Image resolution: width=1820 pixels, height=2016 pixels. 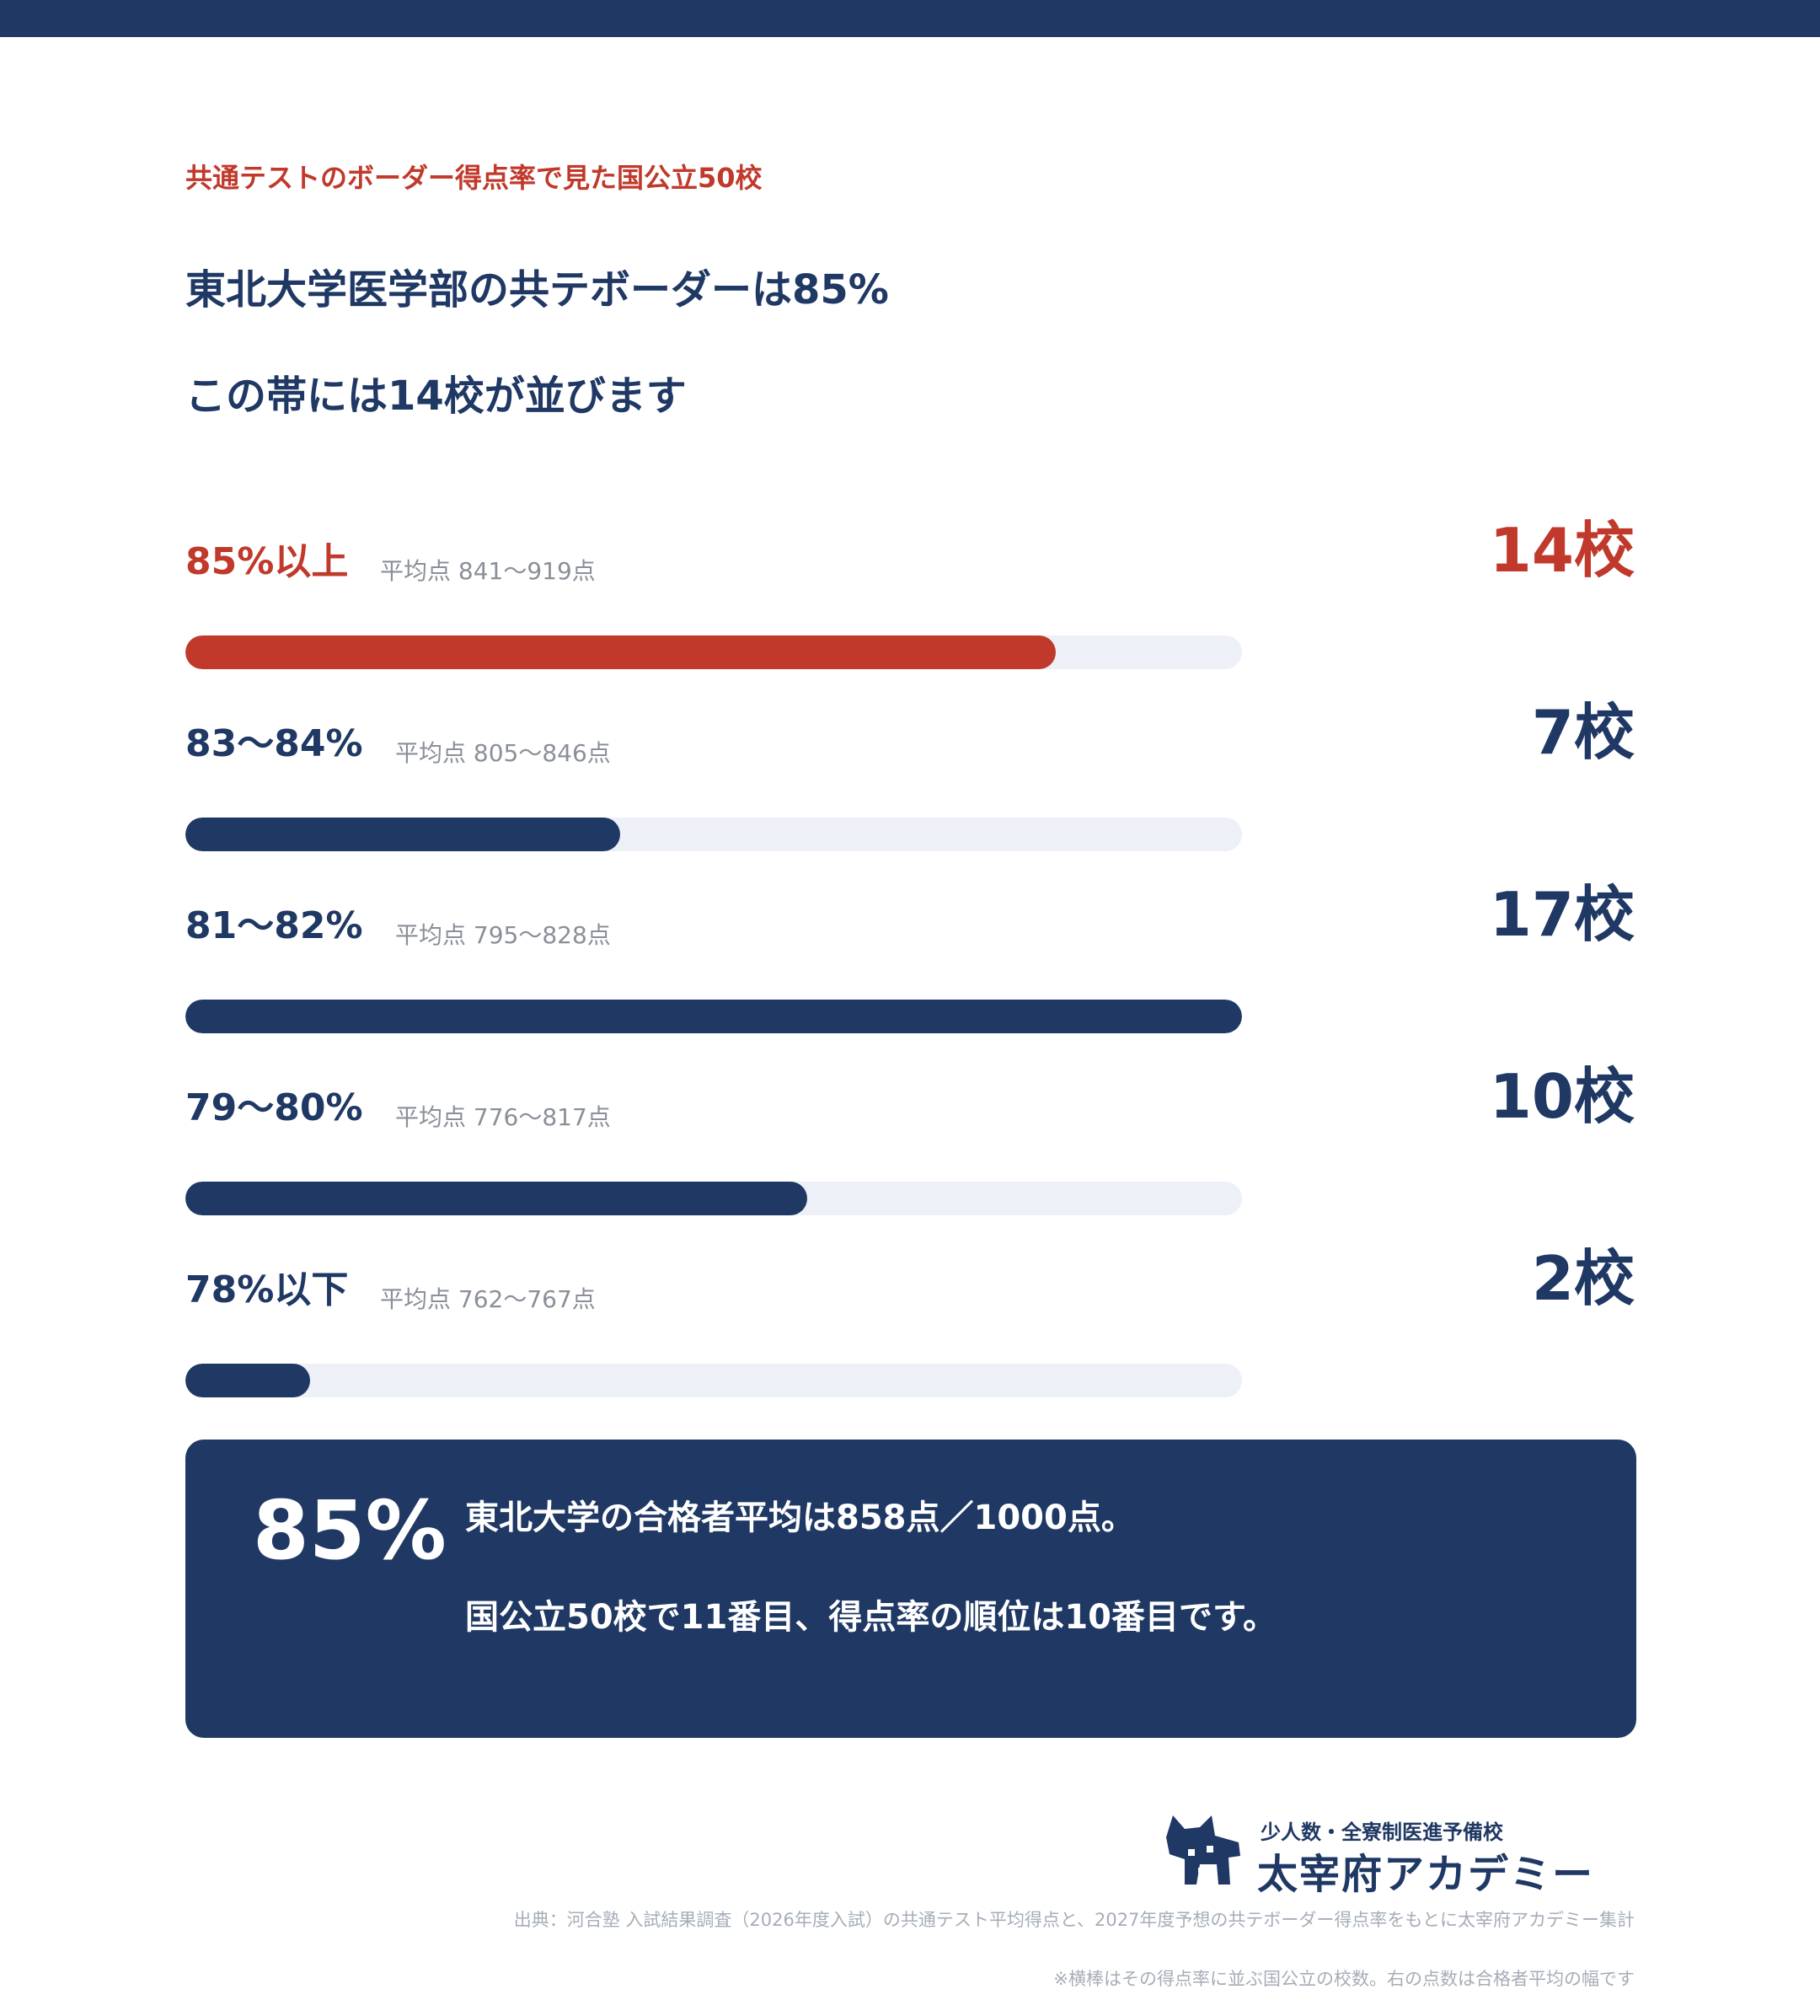 I want to click on chart-row: 79〜80% 平均点 776〜817点 10校, so click(x=910, y=1153).